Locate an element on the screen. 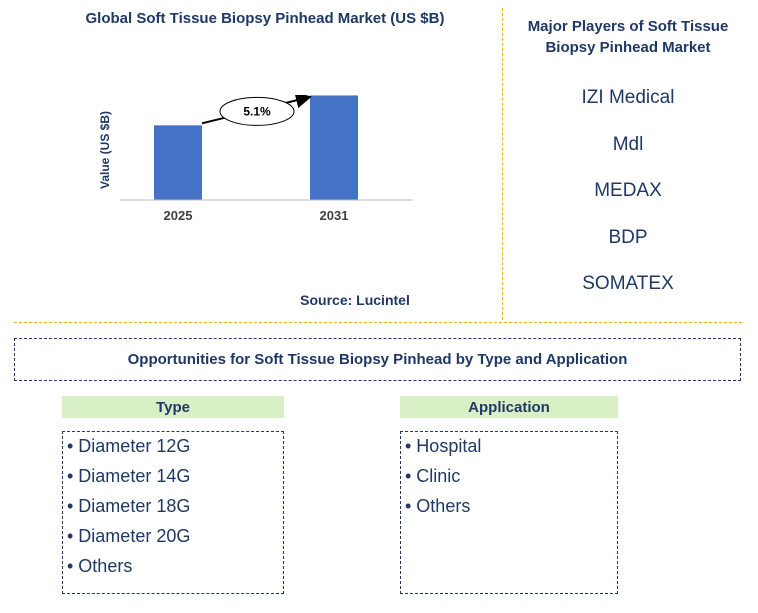  type-item: • Diameter 12G is located at coordinates (129, 446).